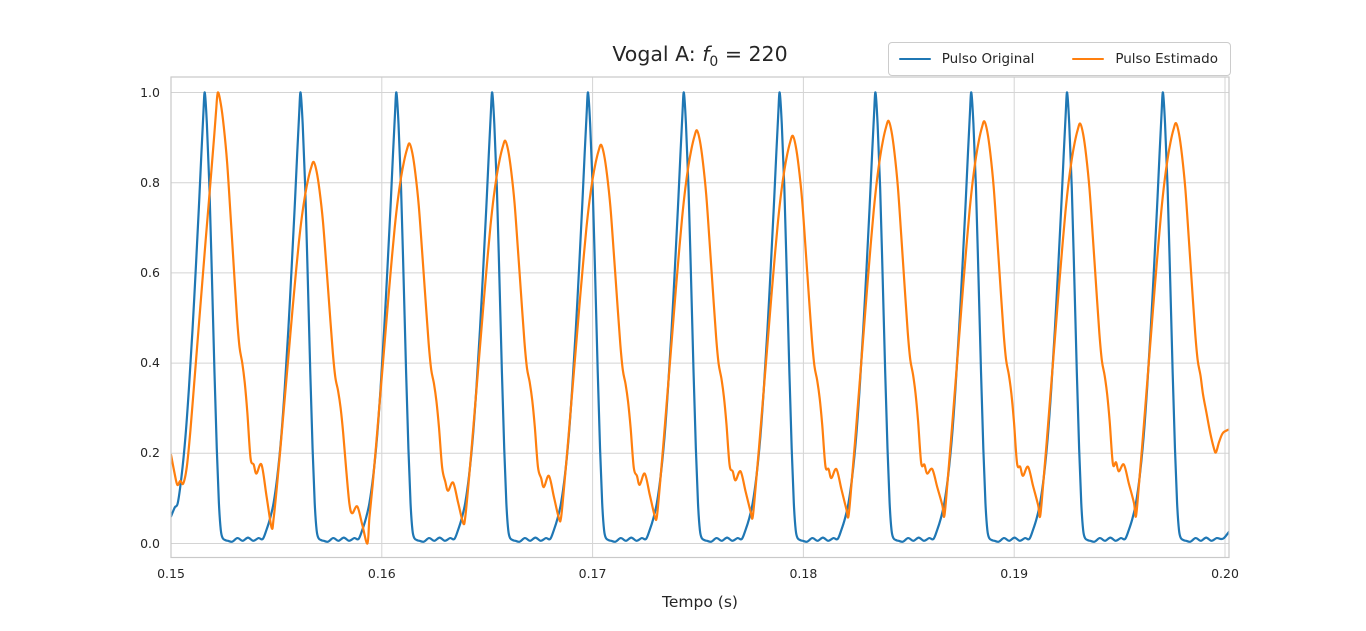  I want to click on x-tick-label-0-19: 0.19, so click(1014, 573).